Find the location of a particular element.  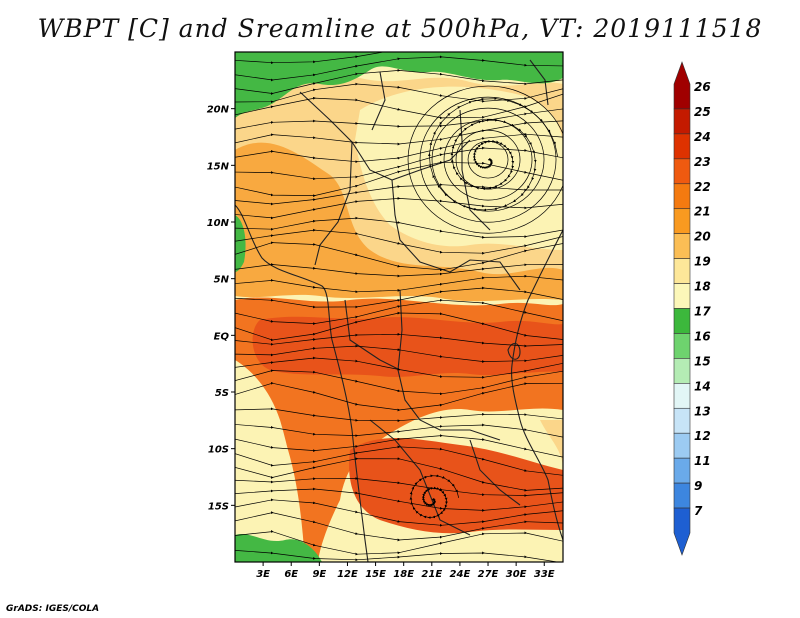

colorbar-label: 14 is located at coordinates (702, 386).